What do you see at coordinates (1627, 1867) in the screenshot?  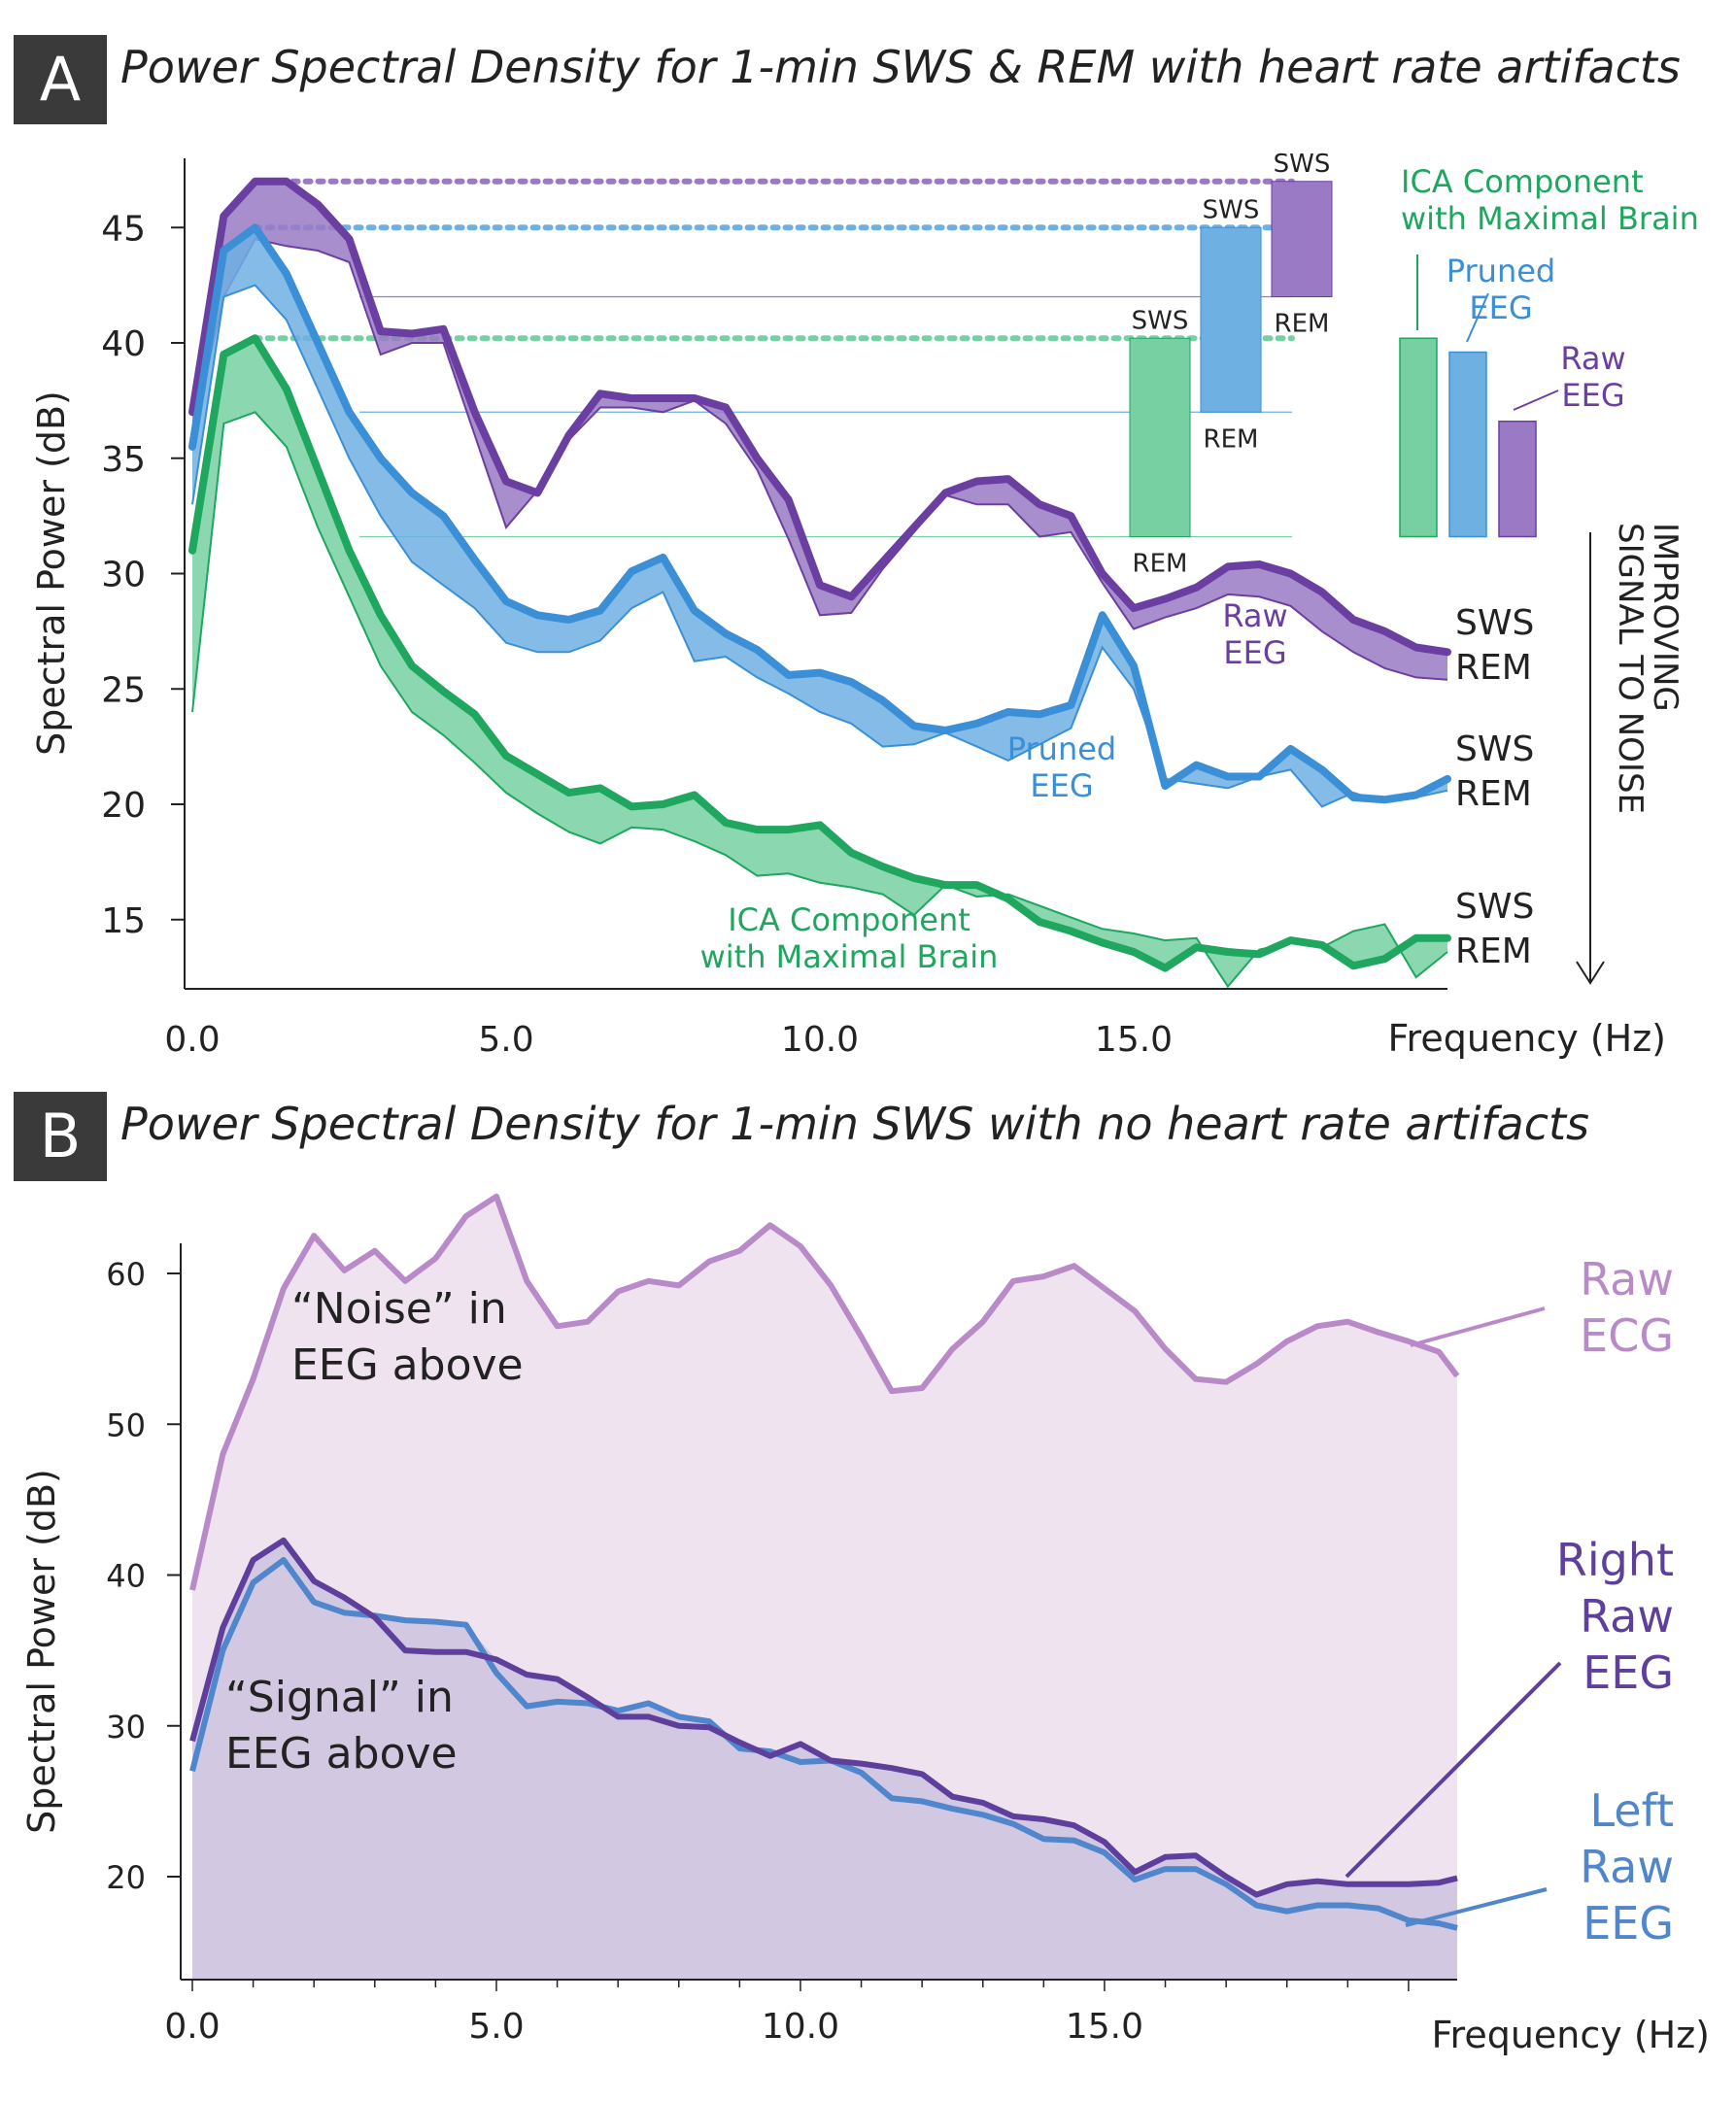 I see `label-left-raw-eeg: Raw` at bounding box center [1627, 1867].